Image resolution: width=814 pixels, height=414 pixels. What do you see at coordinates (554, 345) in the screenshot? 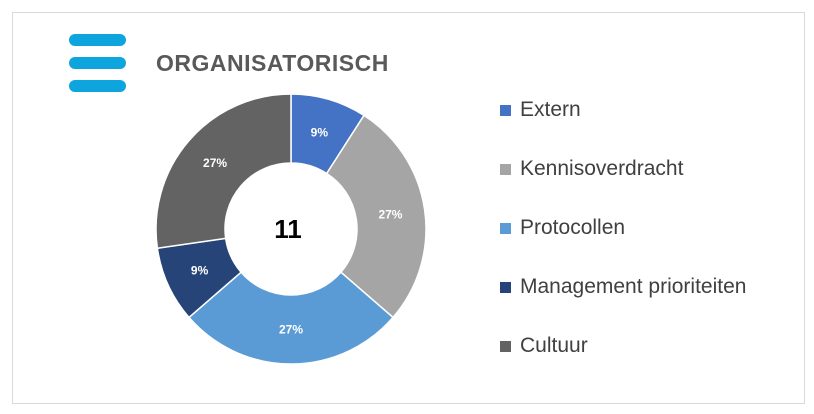
I see `legend-label: Cultuur` at bounding box center [554, 345].